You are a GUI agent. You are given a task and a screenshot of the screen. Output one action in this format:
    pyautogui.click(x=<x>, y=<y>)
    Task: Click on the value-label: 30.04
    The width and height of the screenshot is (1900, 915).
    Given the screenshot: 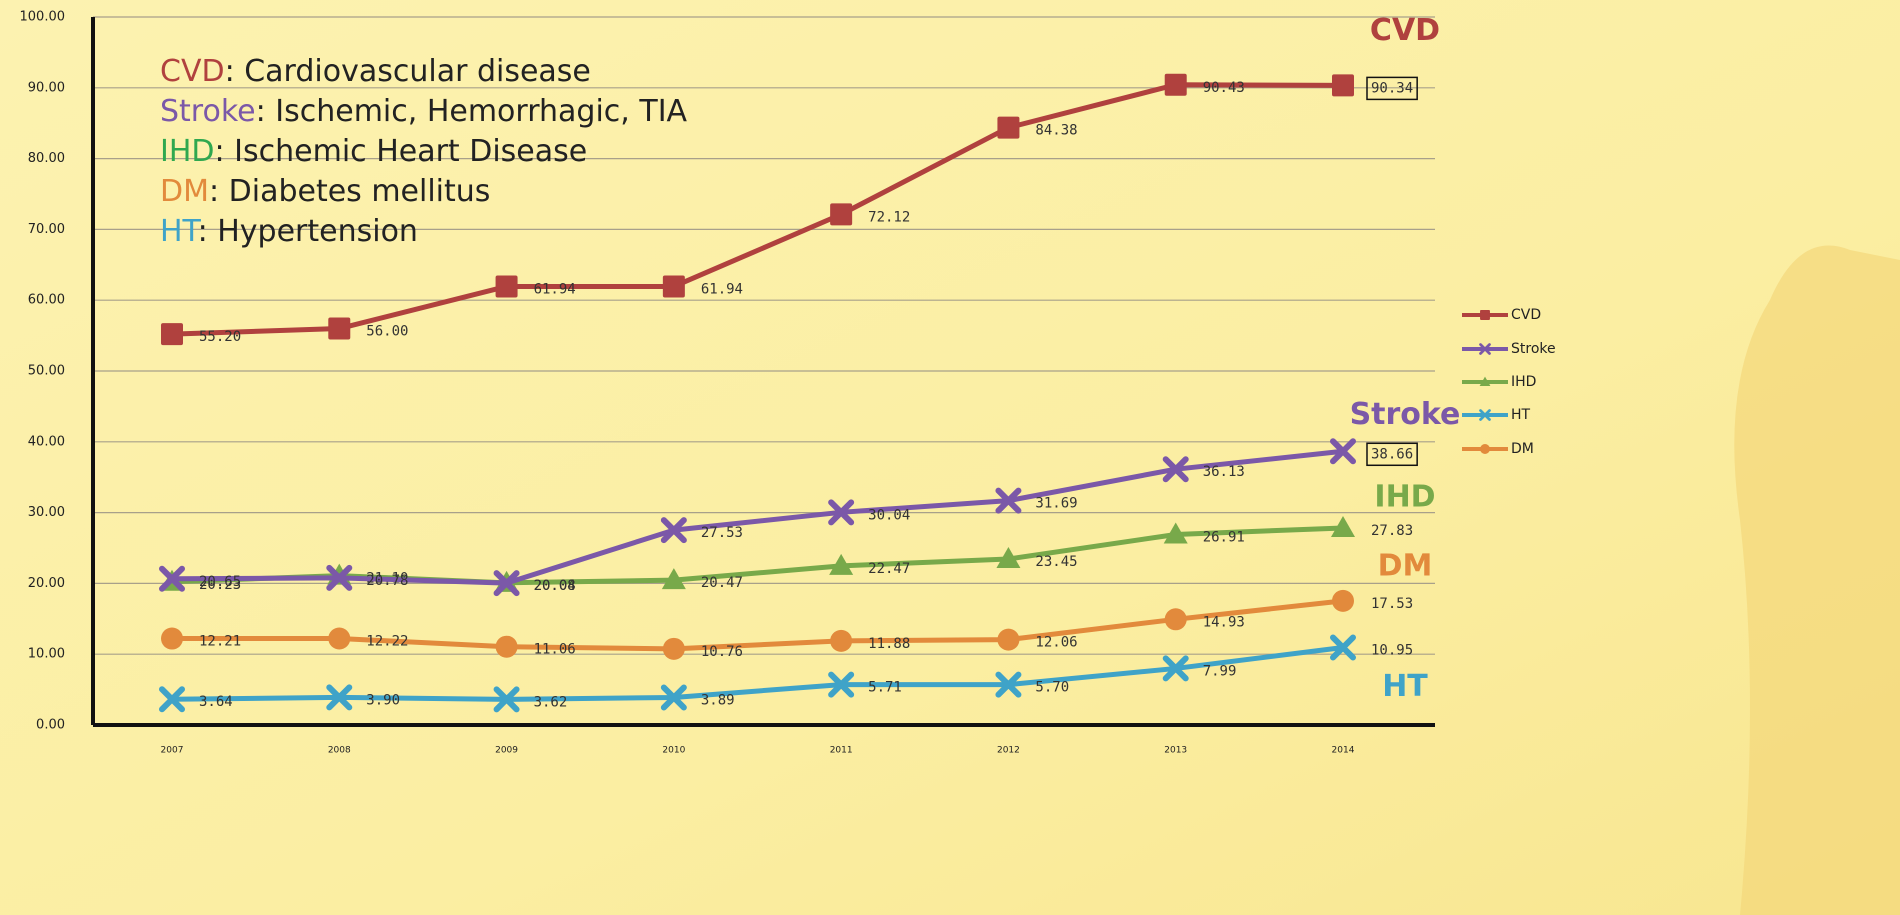 What is the action you would take?
    pyautogui.click(x=889, y=515)
    